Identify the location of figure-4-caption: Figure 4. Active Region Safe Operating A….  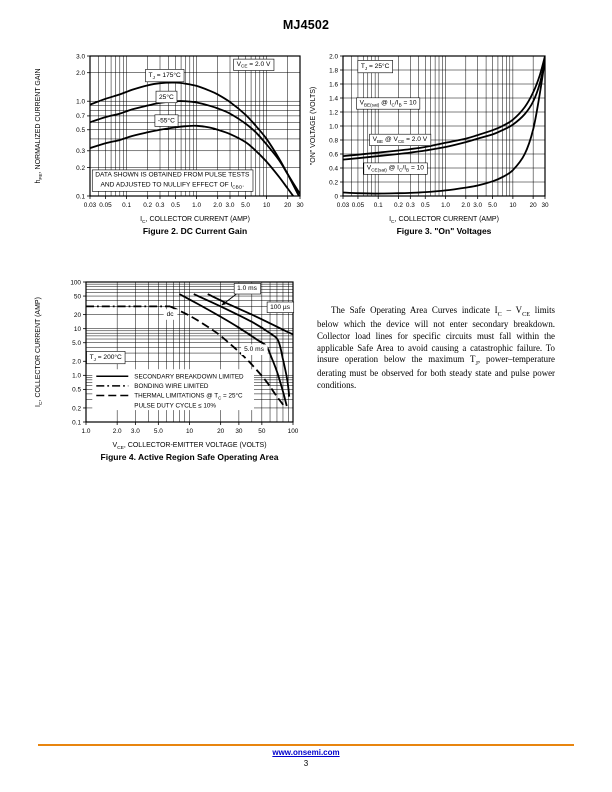
(189, 457).